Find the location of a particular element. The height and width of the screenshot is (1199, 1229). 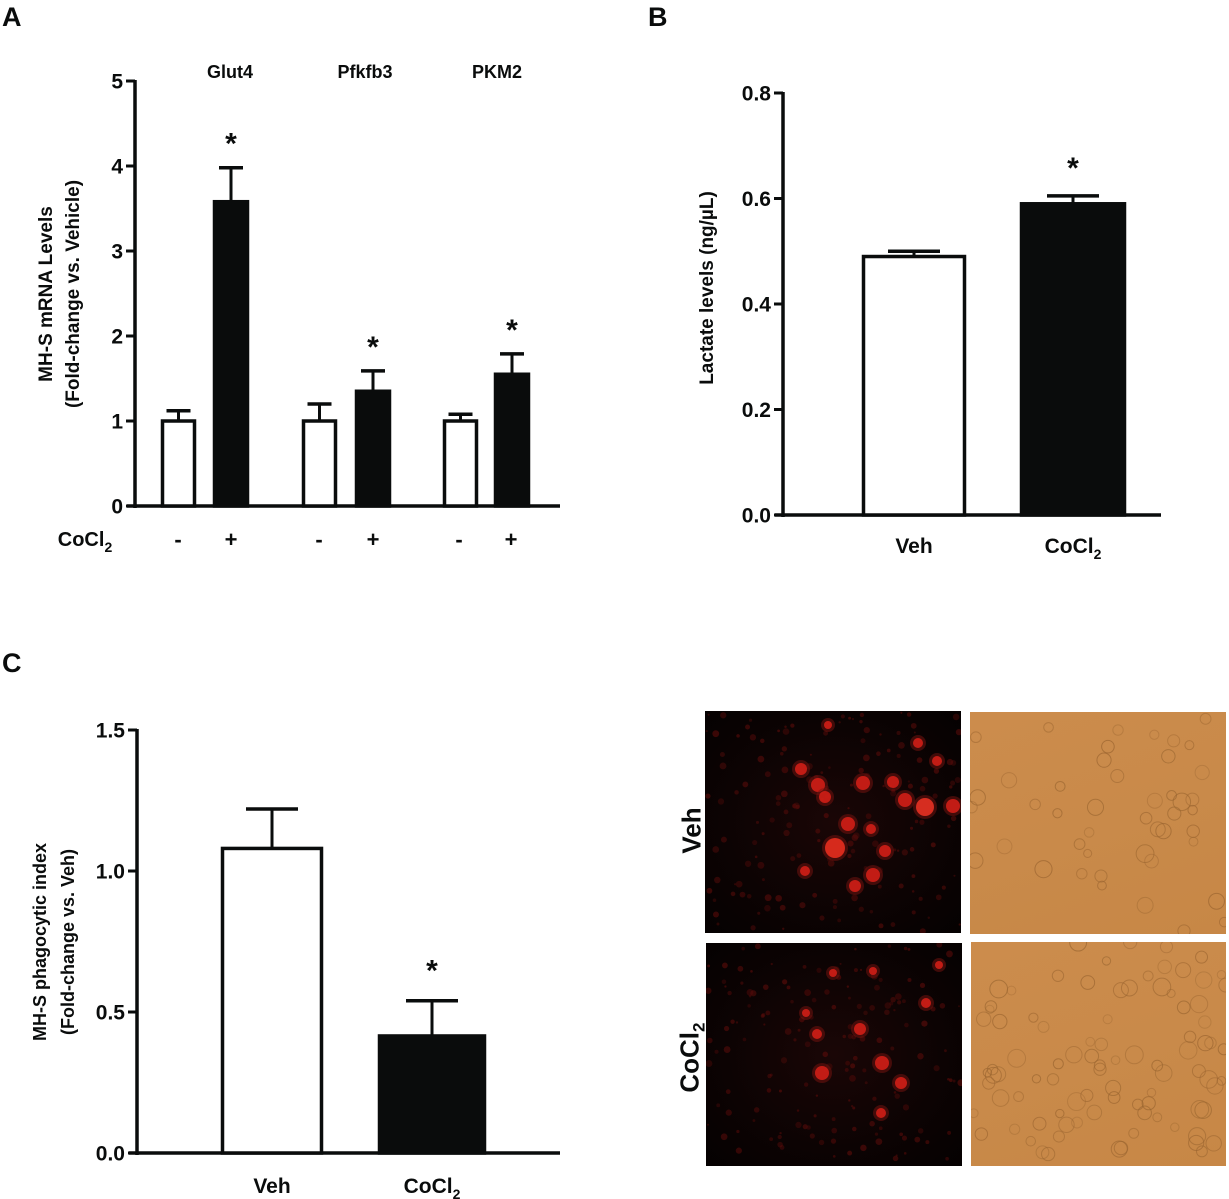

panel-letter-c: C is located at coordinates (12, 663).